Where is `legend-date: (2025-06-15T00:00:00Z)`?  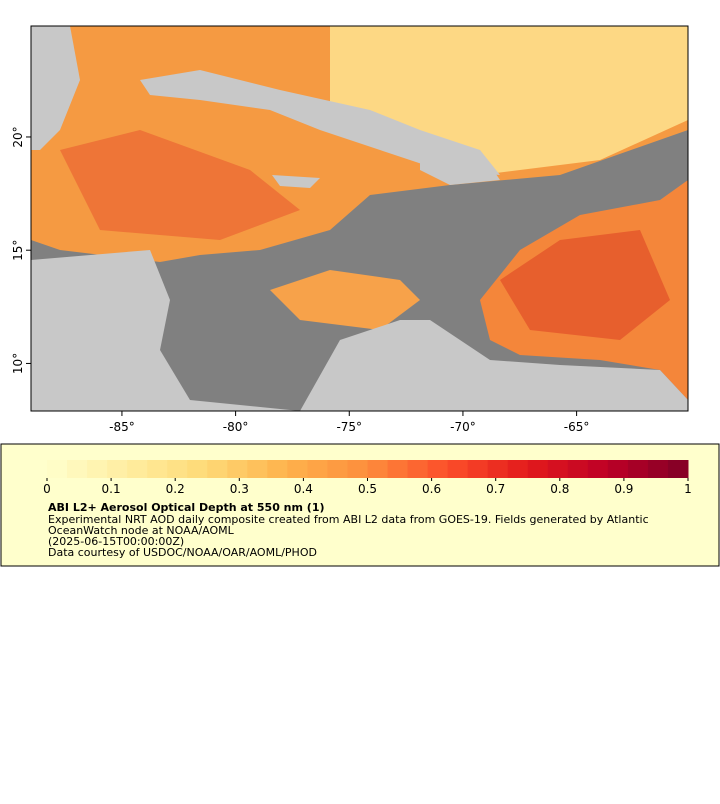
legend-date: (2025-06-15T00:00:00Z) is located at coordinates (116, 541).